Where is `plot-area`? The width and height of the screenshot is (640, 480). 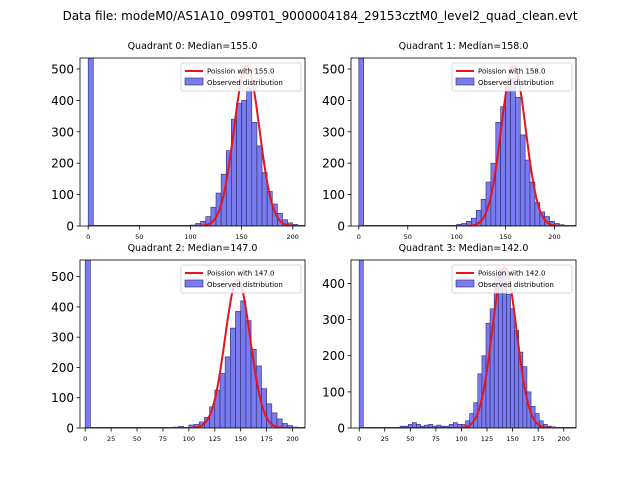 plot-area is located at coordinates (196, 142).